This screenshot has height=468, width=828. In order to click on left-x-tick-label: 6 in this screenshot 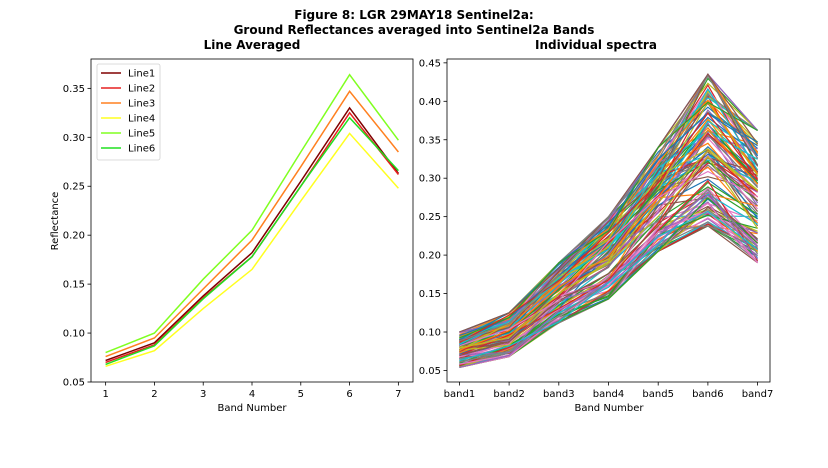, I will do `click(349, 394)`.